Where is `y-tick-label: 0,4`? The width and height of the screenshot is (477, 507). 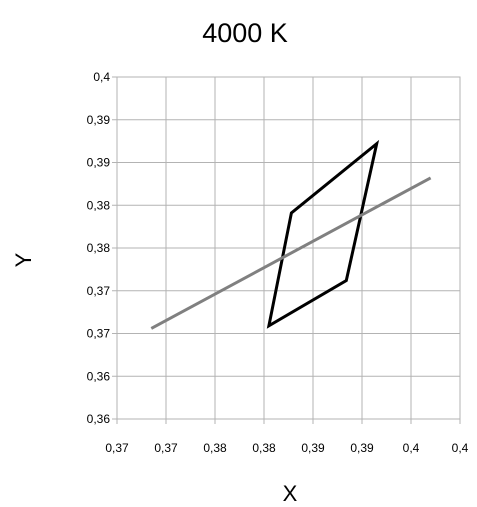 y-tick-label: 0,4 is located at coordinates (101, 77).